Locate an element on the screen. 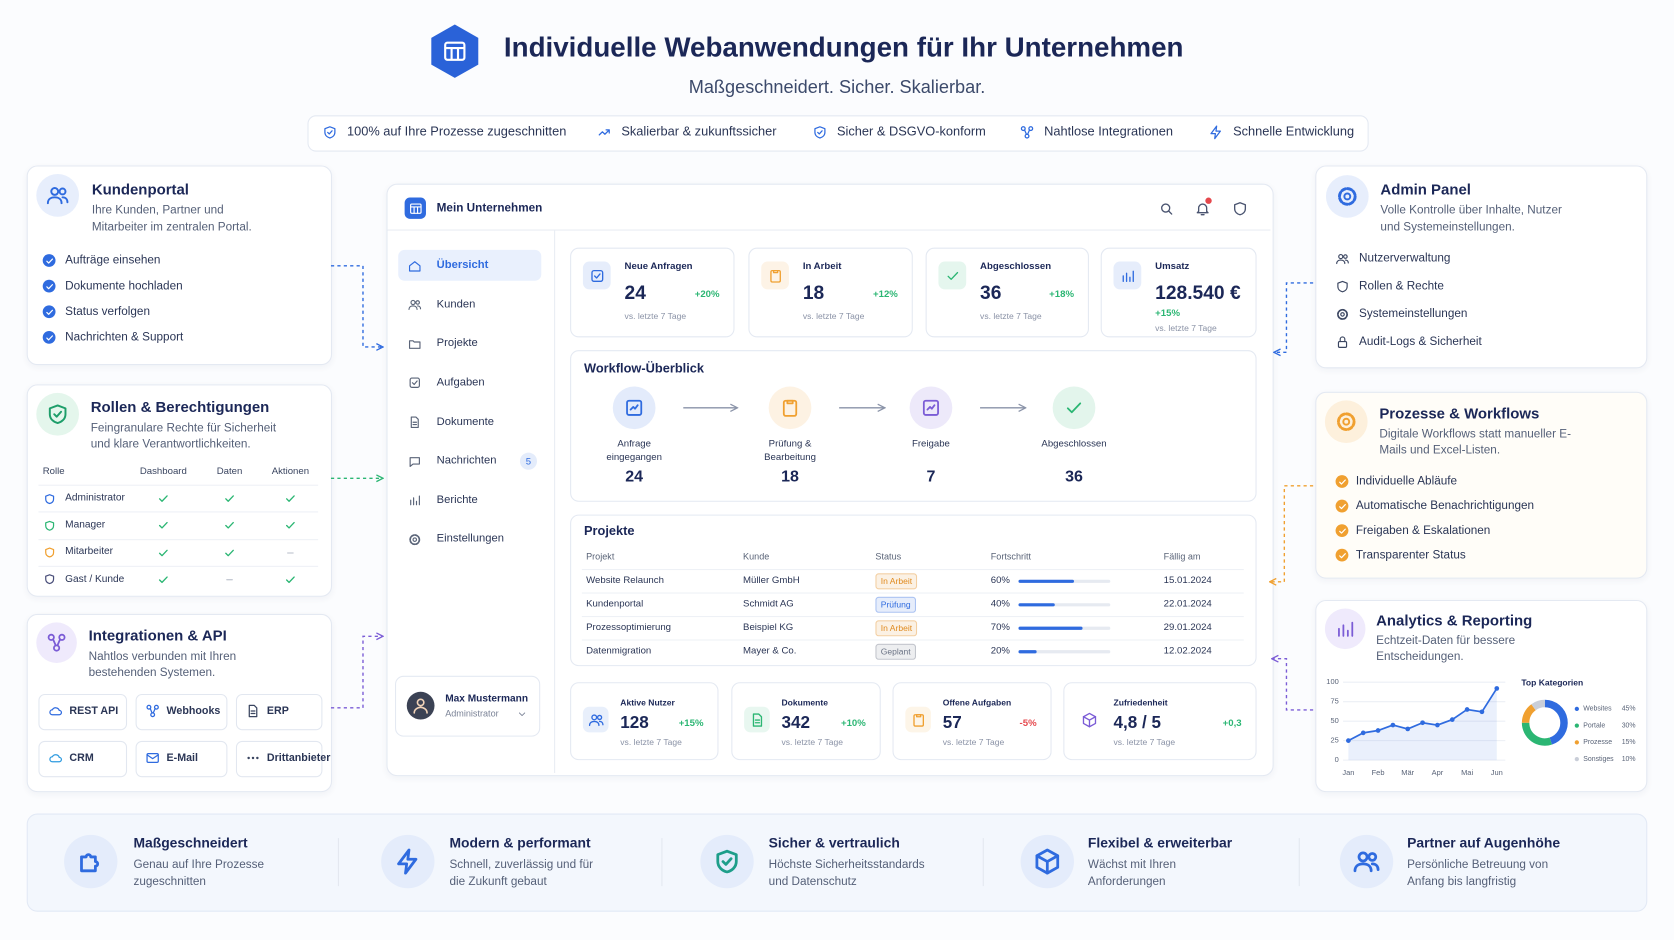 The height and width of the screenshot is (940, 1674). progress-label: 20% is located at coordinates (1000, 650).